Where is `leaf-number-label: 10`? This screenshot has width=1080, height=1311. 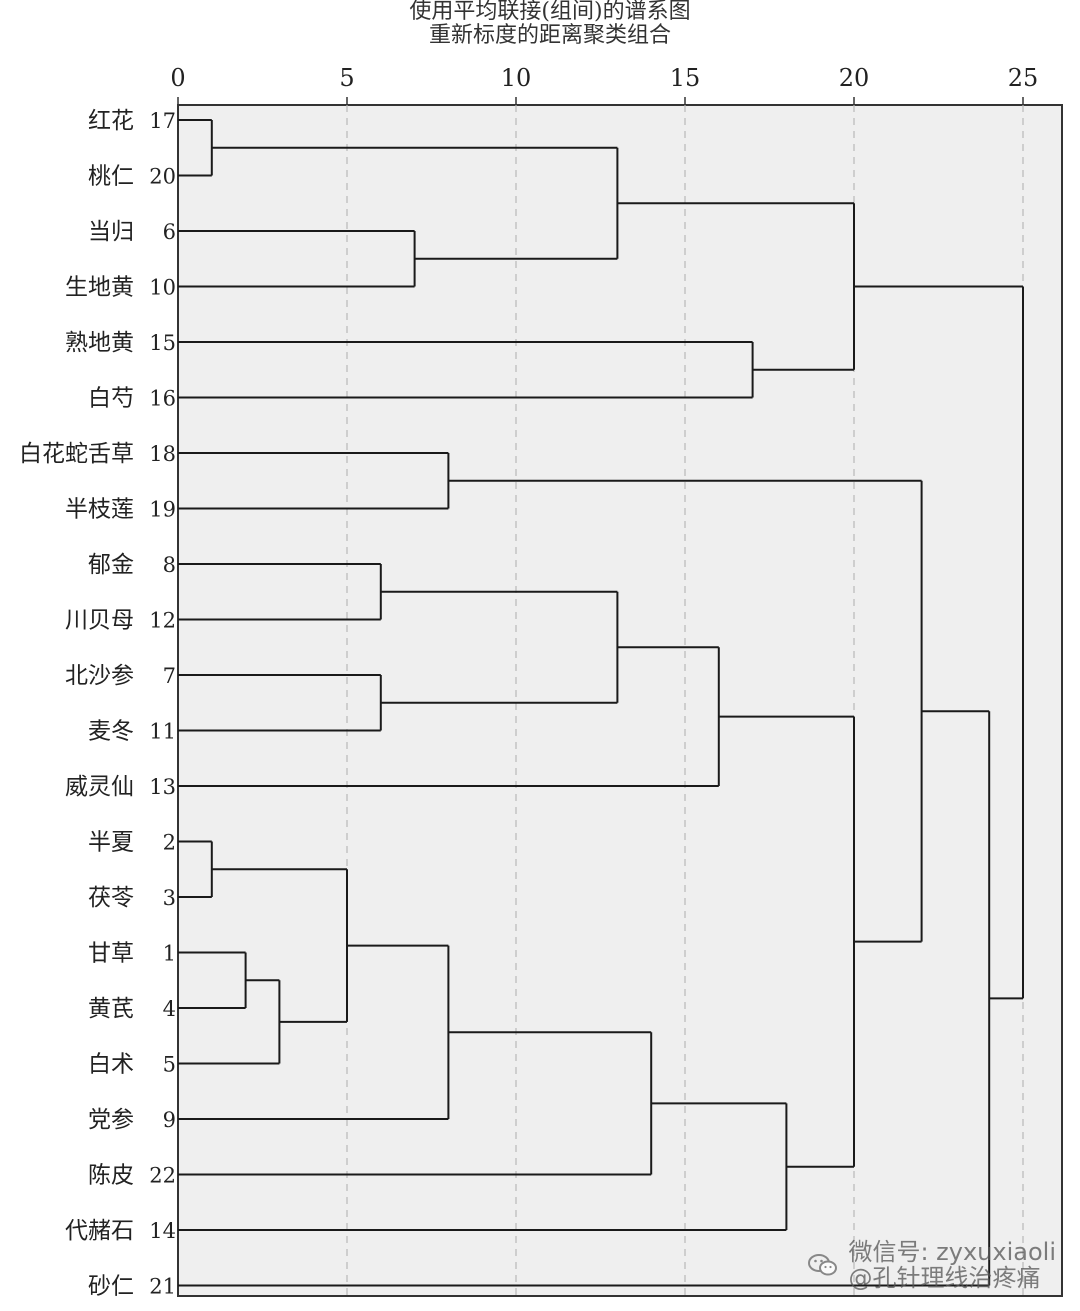 leaf-number-label: 10 is located at coordinates (162, 288).